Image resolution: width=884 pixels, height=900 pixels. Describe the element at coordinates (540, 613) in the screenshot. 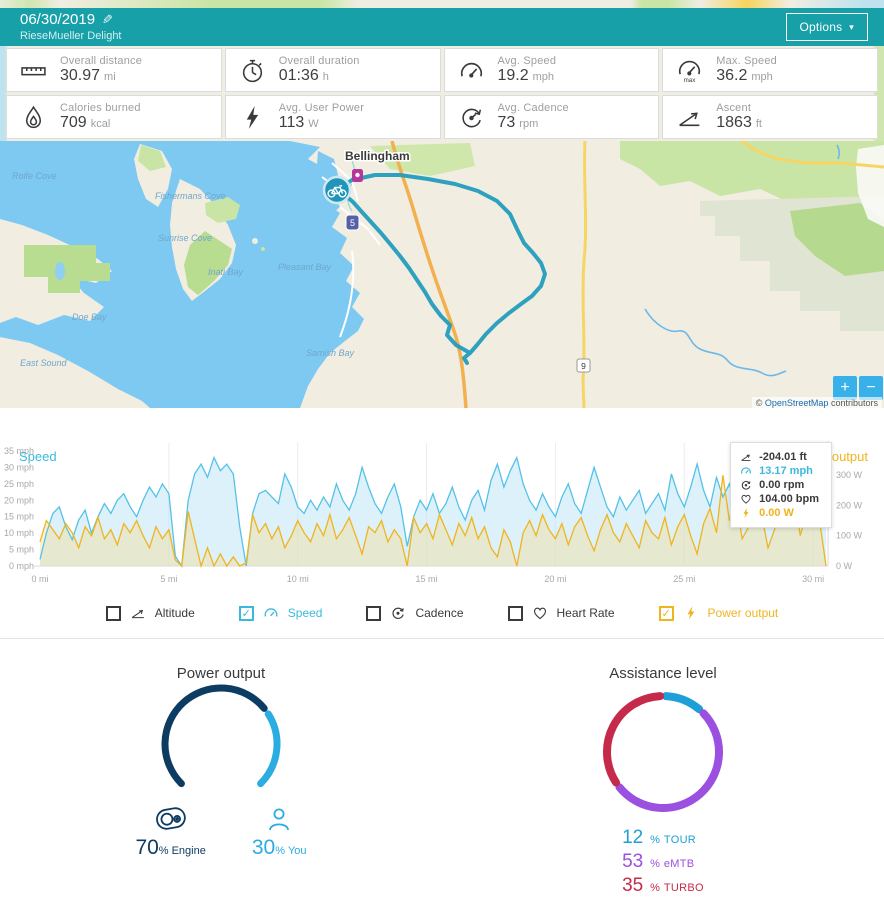

I see `heart-icon` at that location.